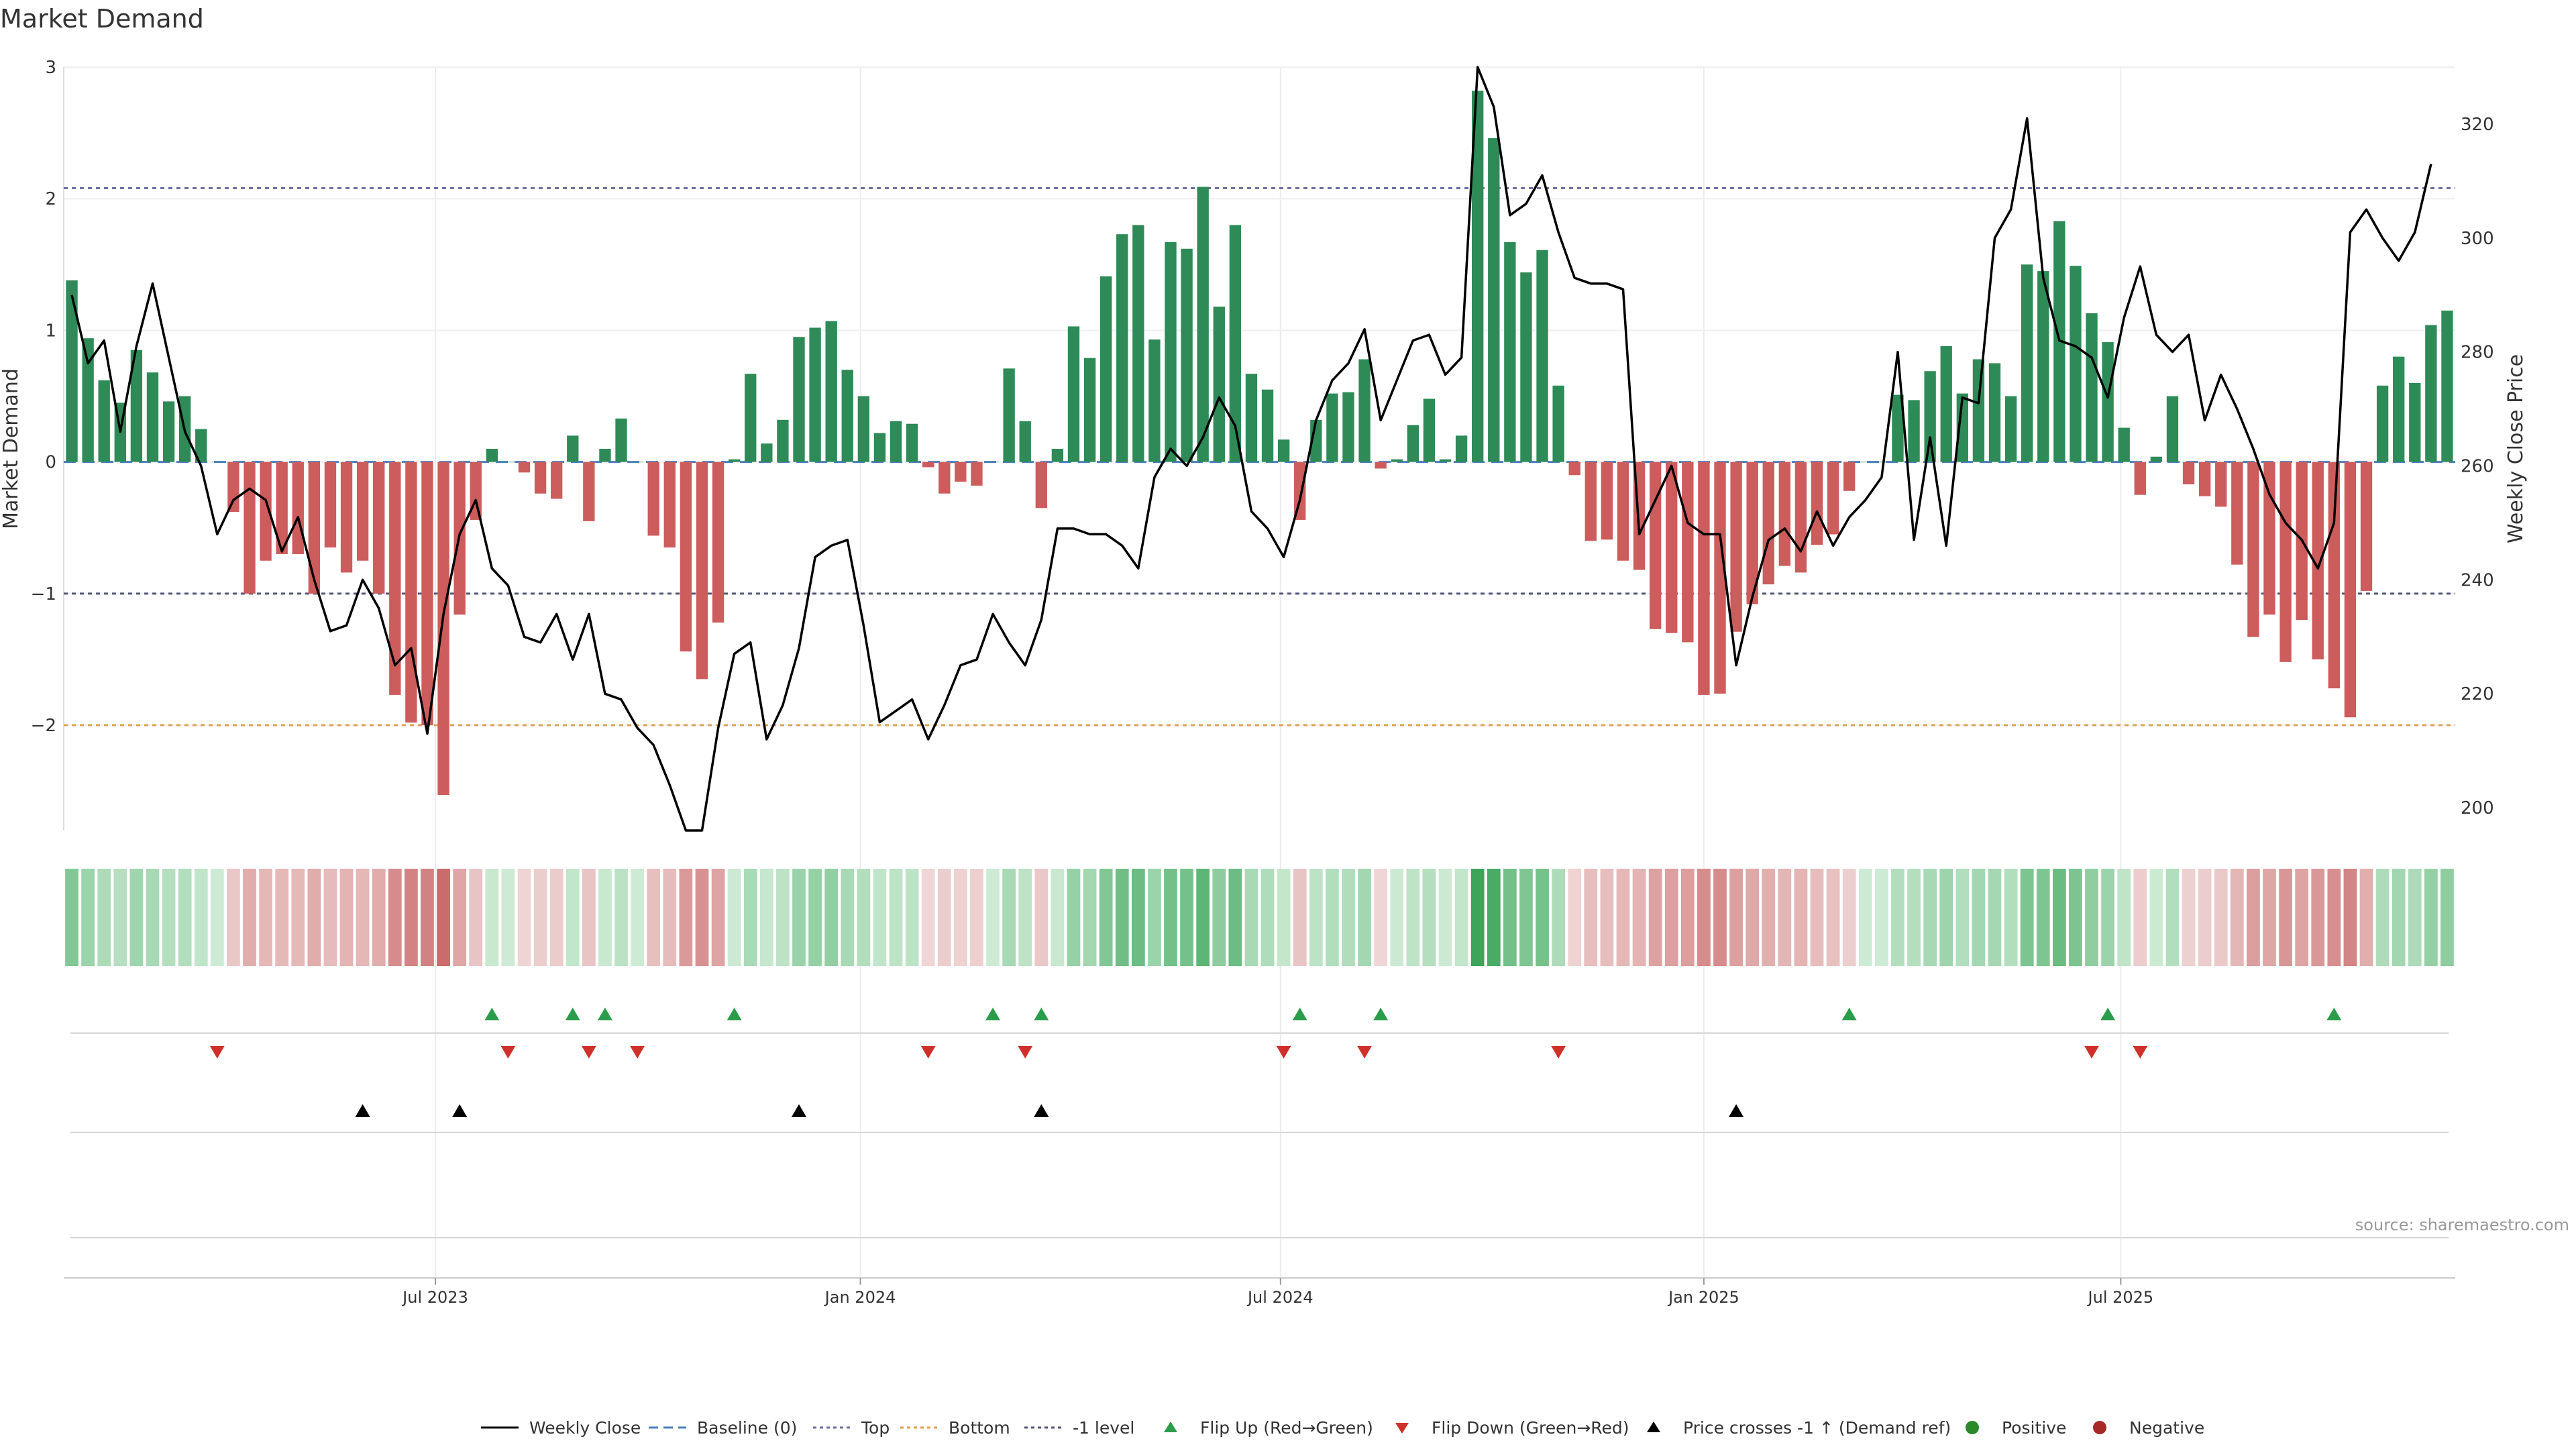 The width and height of the screenshot is (2576, 1449). What do you see at coordinates (2120, 1297) in the screenshot?
I see `x-tick-label: Jul 2025` at bounding box center [2120, 1297].